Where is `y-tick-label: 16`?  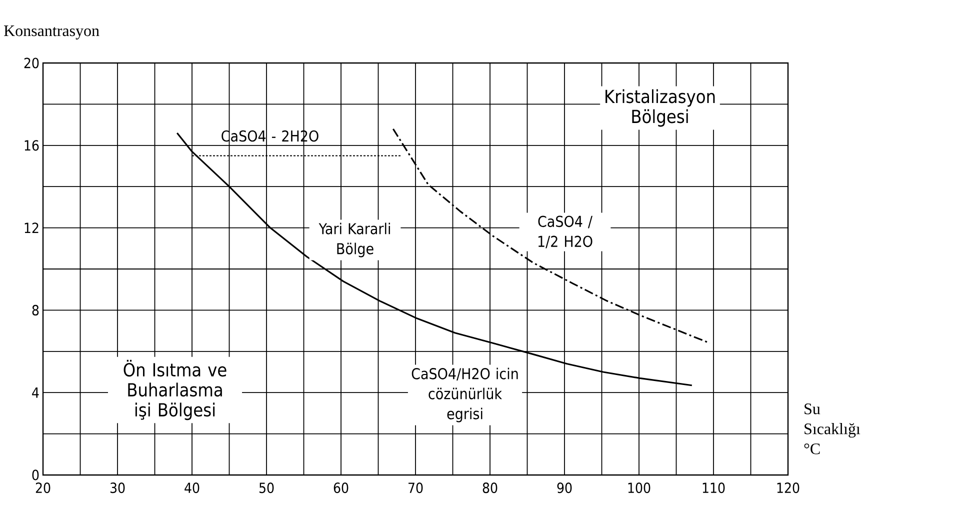 y-tick-label: 16 is located at coordinates (31, 145).